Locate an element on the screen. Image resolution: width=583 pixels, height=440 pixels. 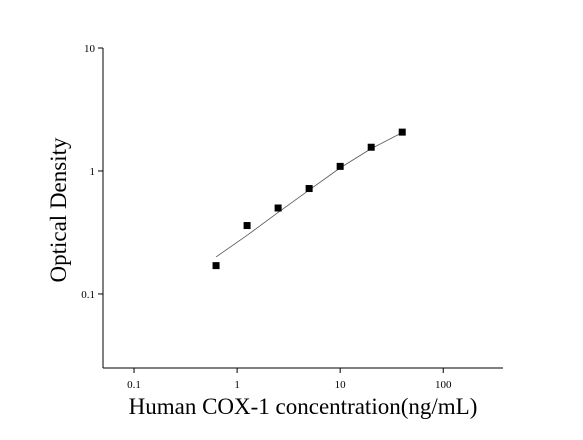
x-axis-title: Human COX-1 concentration(ng/mL) is located at coordinates (303, 406).